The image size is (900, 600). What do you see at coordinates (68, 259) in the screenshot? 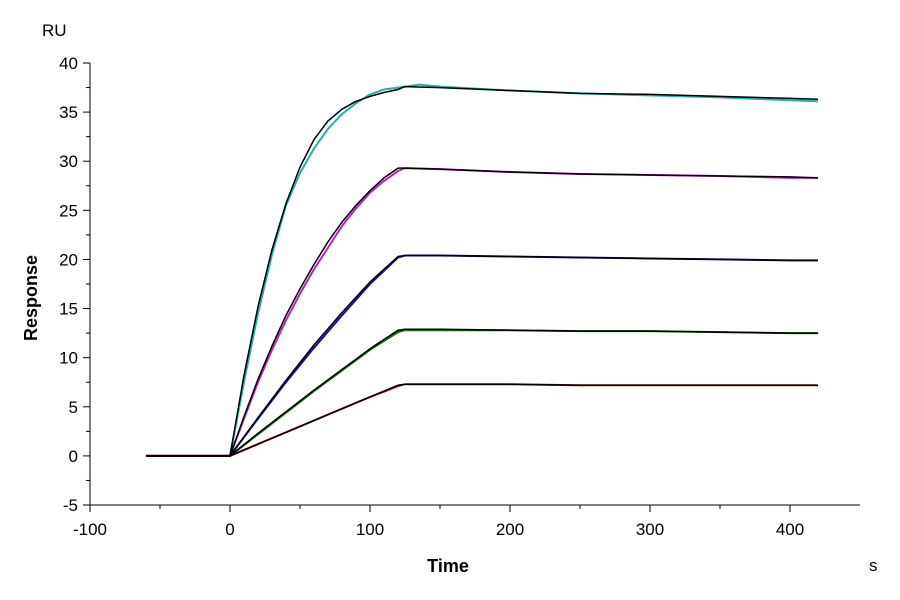
I see `y-tick-label: 20` at bounding box center [68, 259].